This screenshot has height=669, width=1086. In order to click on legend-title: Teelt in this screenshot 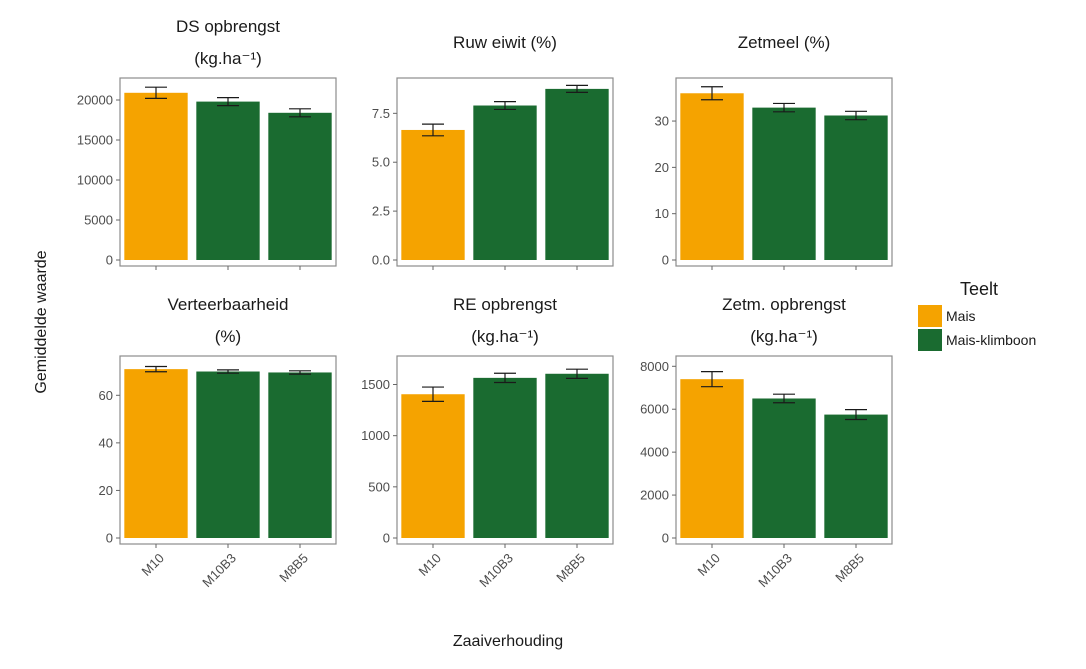, I will do `click(979, 289)`.